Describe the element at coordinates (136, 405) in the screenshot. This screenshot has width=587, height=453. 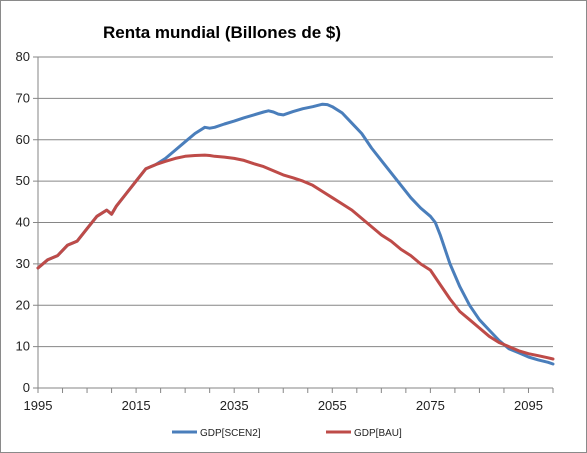
I see `x-tick-label: 2015` at that location.